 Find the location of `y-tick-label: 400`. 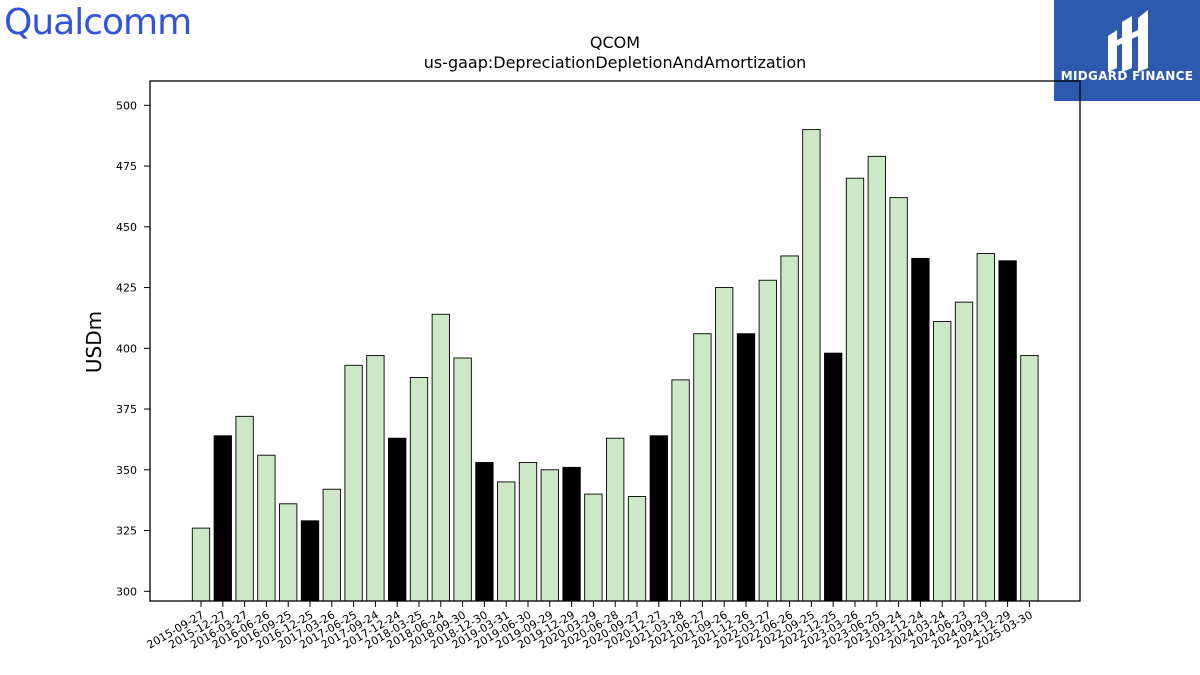

y-tick-label: 400 is located at coordinates (126, 348).